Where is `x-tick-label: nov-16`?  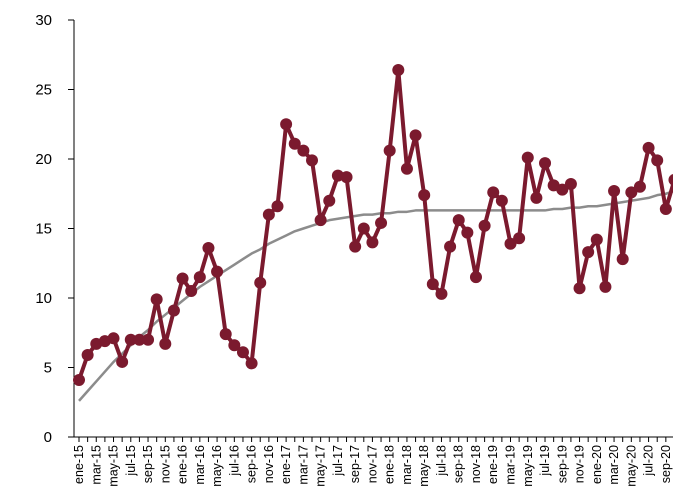 x-tick-label: nov-16 is located at coordinates (269, 464).